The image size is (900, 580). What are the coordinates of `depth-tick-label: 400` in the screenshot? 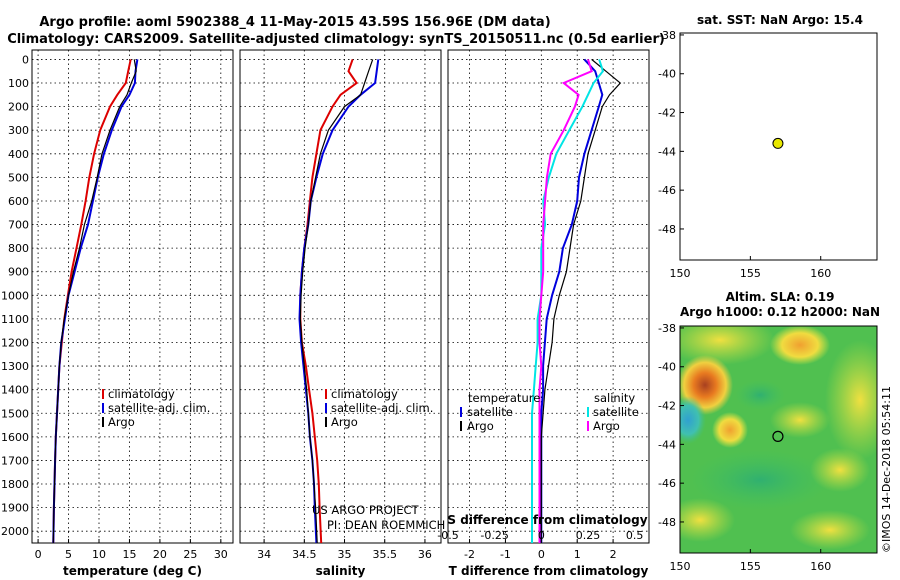 It's located at (18, 154).